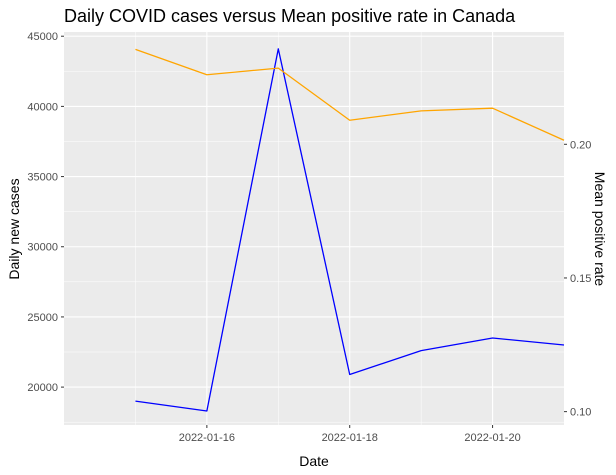  Describe the element at coordinates (42, 248) in the screenshot. I see `y-tick-label: 30000` at that location.